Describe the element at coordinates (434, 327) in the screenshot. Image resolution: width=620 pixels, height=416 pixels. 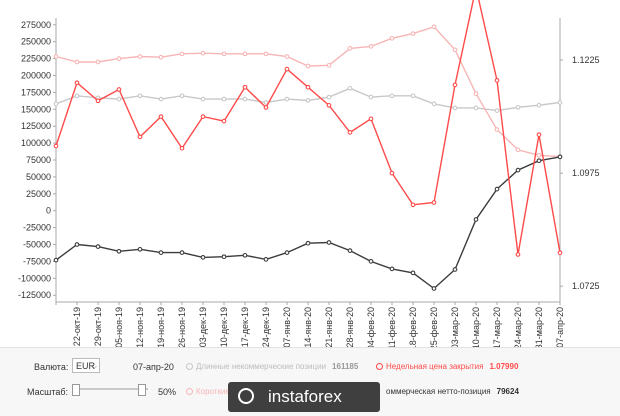
I see `x-tick-label: 25-фев-20` at that location.